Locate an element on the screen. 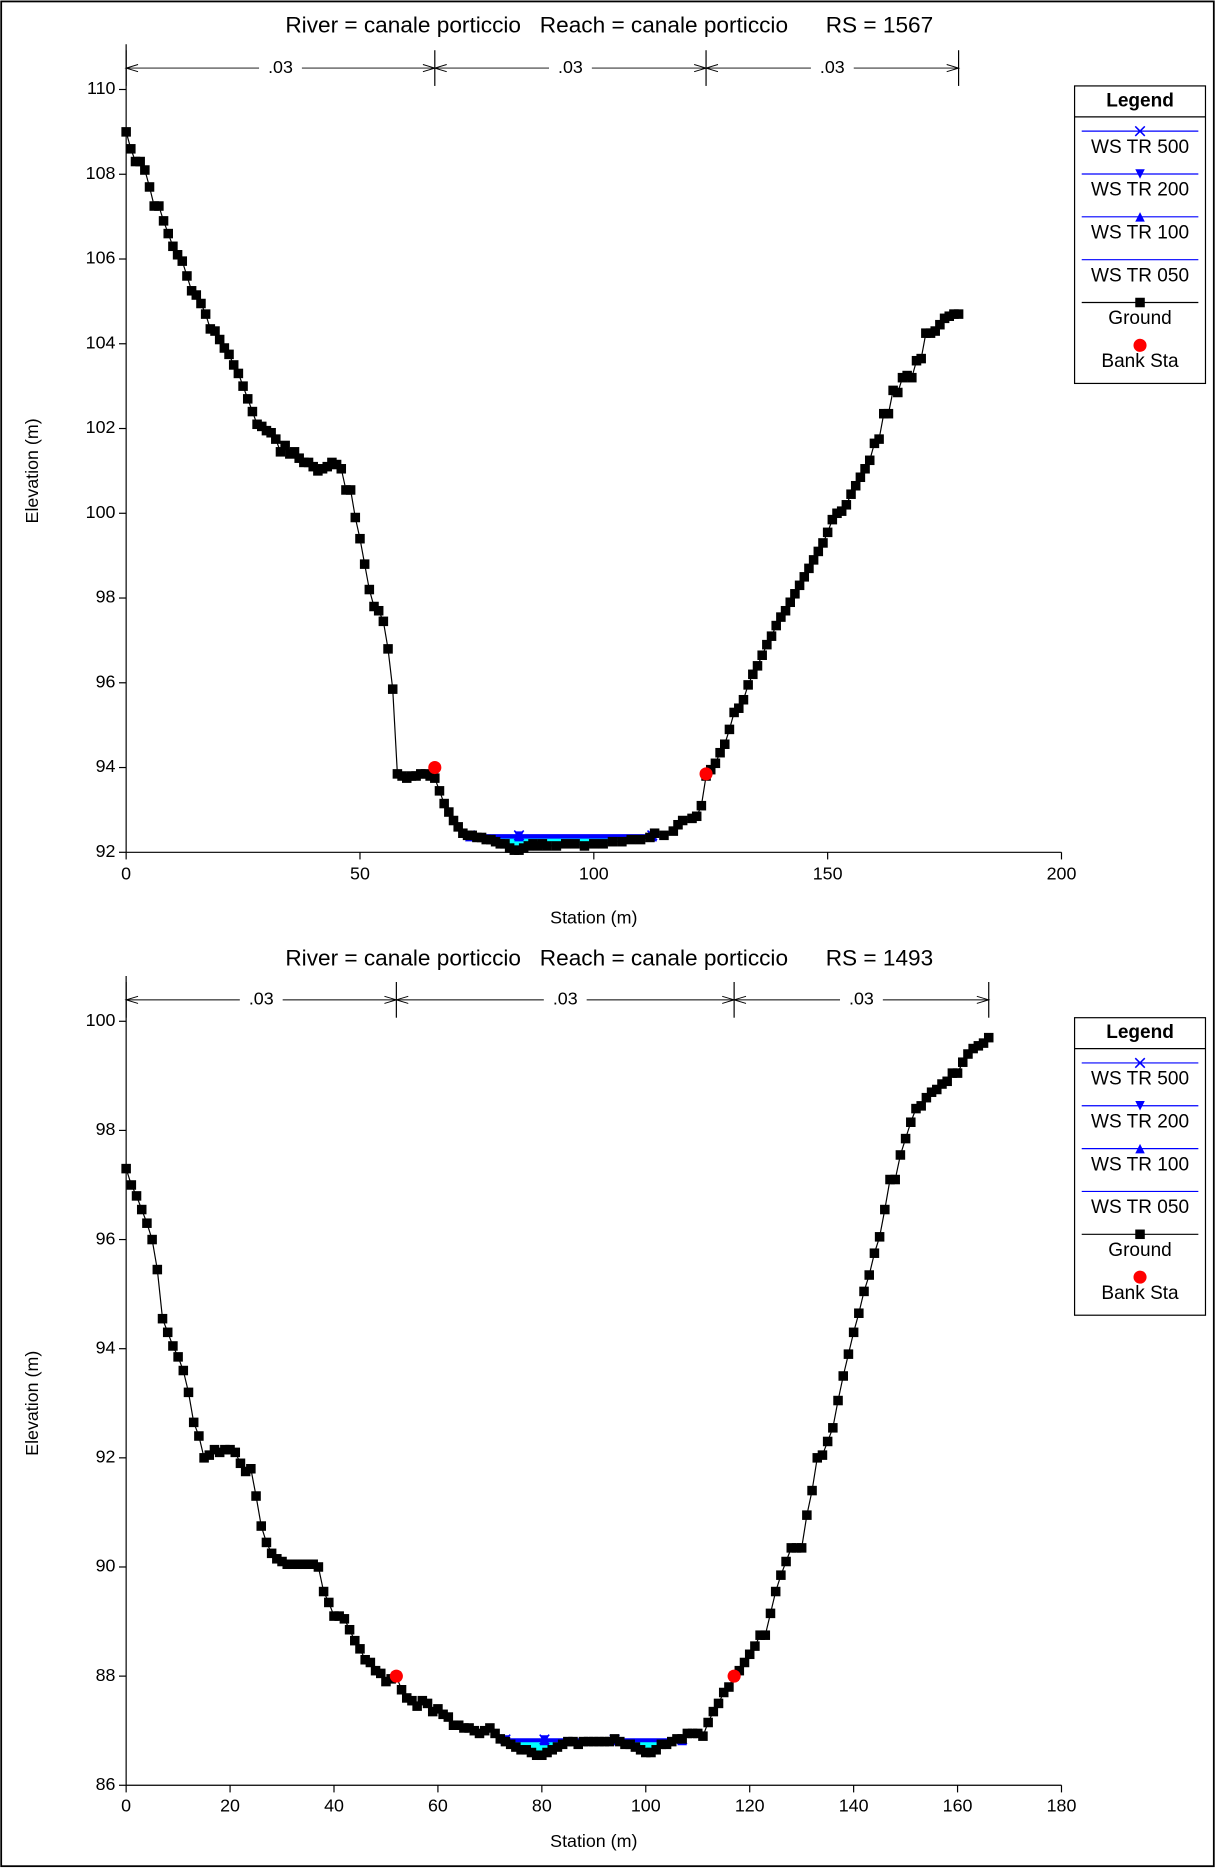 Image resolution: width=1215 pixels, height=1870 pixels. y-axis-label: Elevation (m) is located at coordinates (32, 470).